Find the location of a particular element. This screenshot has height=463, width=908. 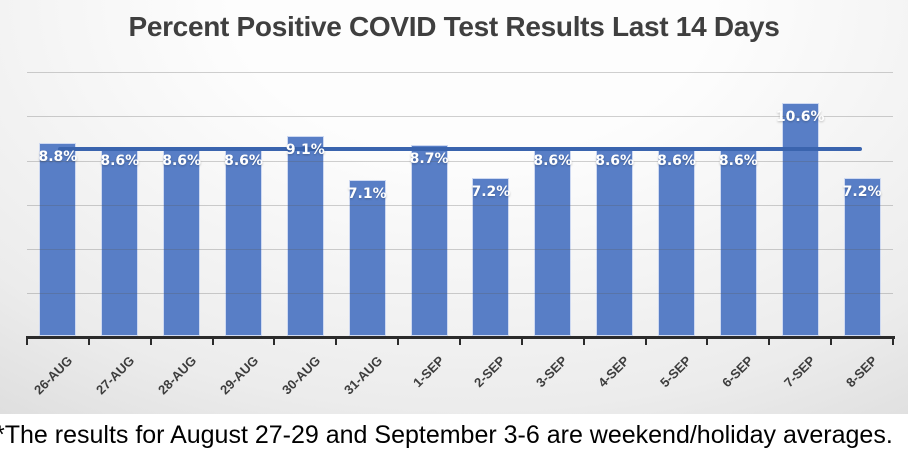

x-axis-label: 30-AUG is located at coordinates (300, 375).